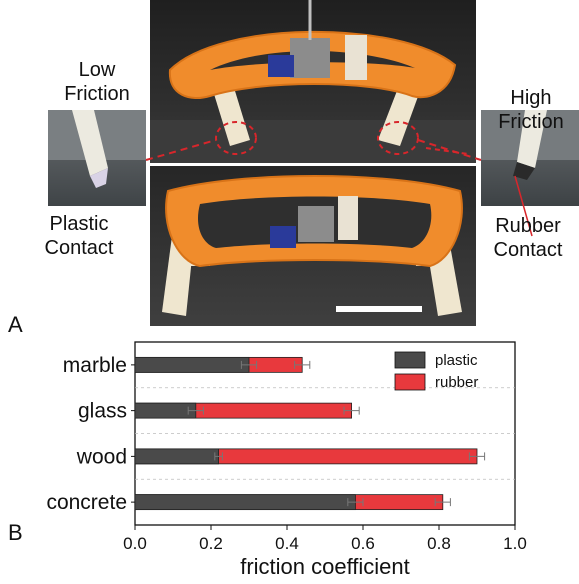  Describe the element at coordinates (97, 94) in the screenshot. I see `low-friction-line-2: Friction` at that location.